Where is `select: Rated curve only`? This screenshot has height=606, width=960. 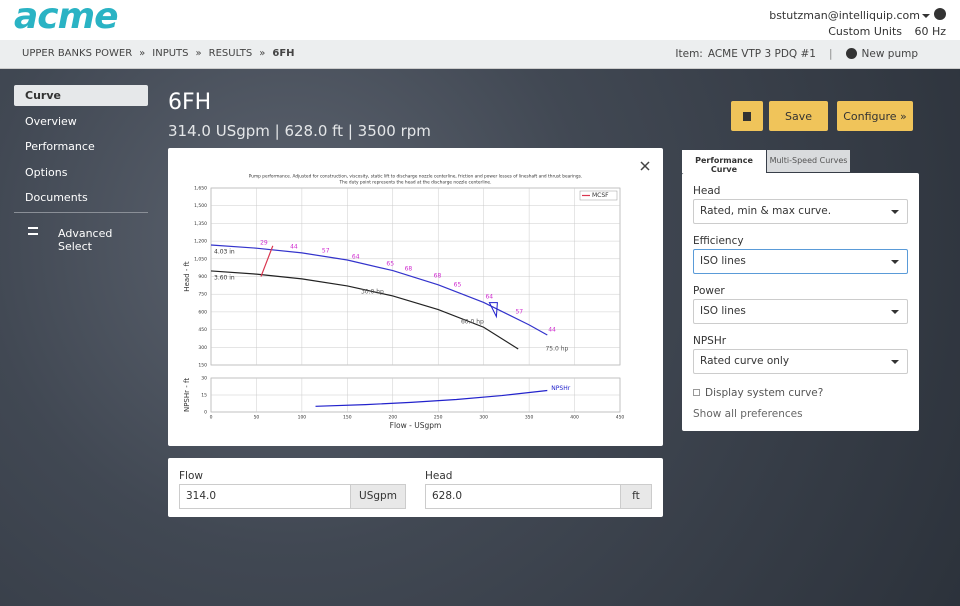 select: Rated curve only is located at coordinates (800, 361).